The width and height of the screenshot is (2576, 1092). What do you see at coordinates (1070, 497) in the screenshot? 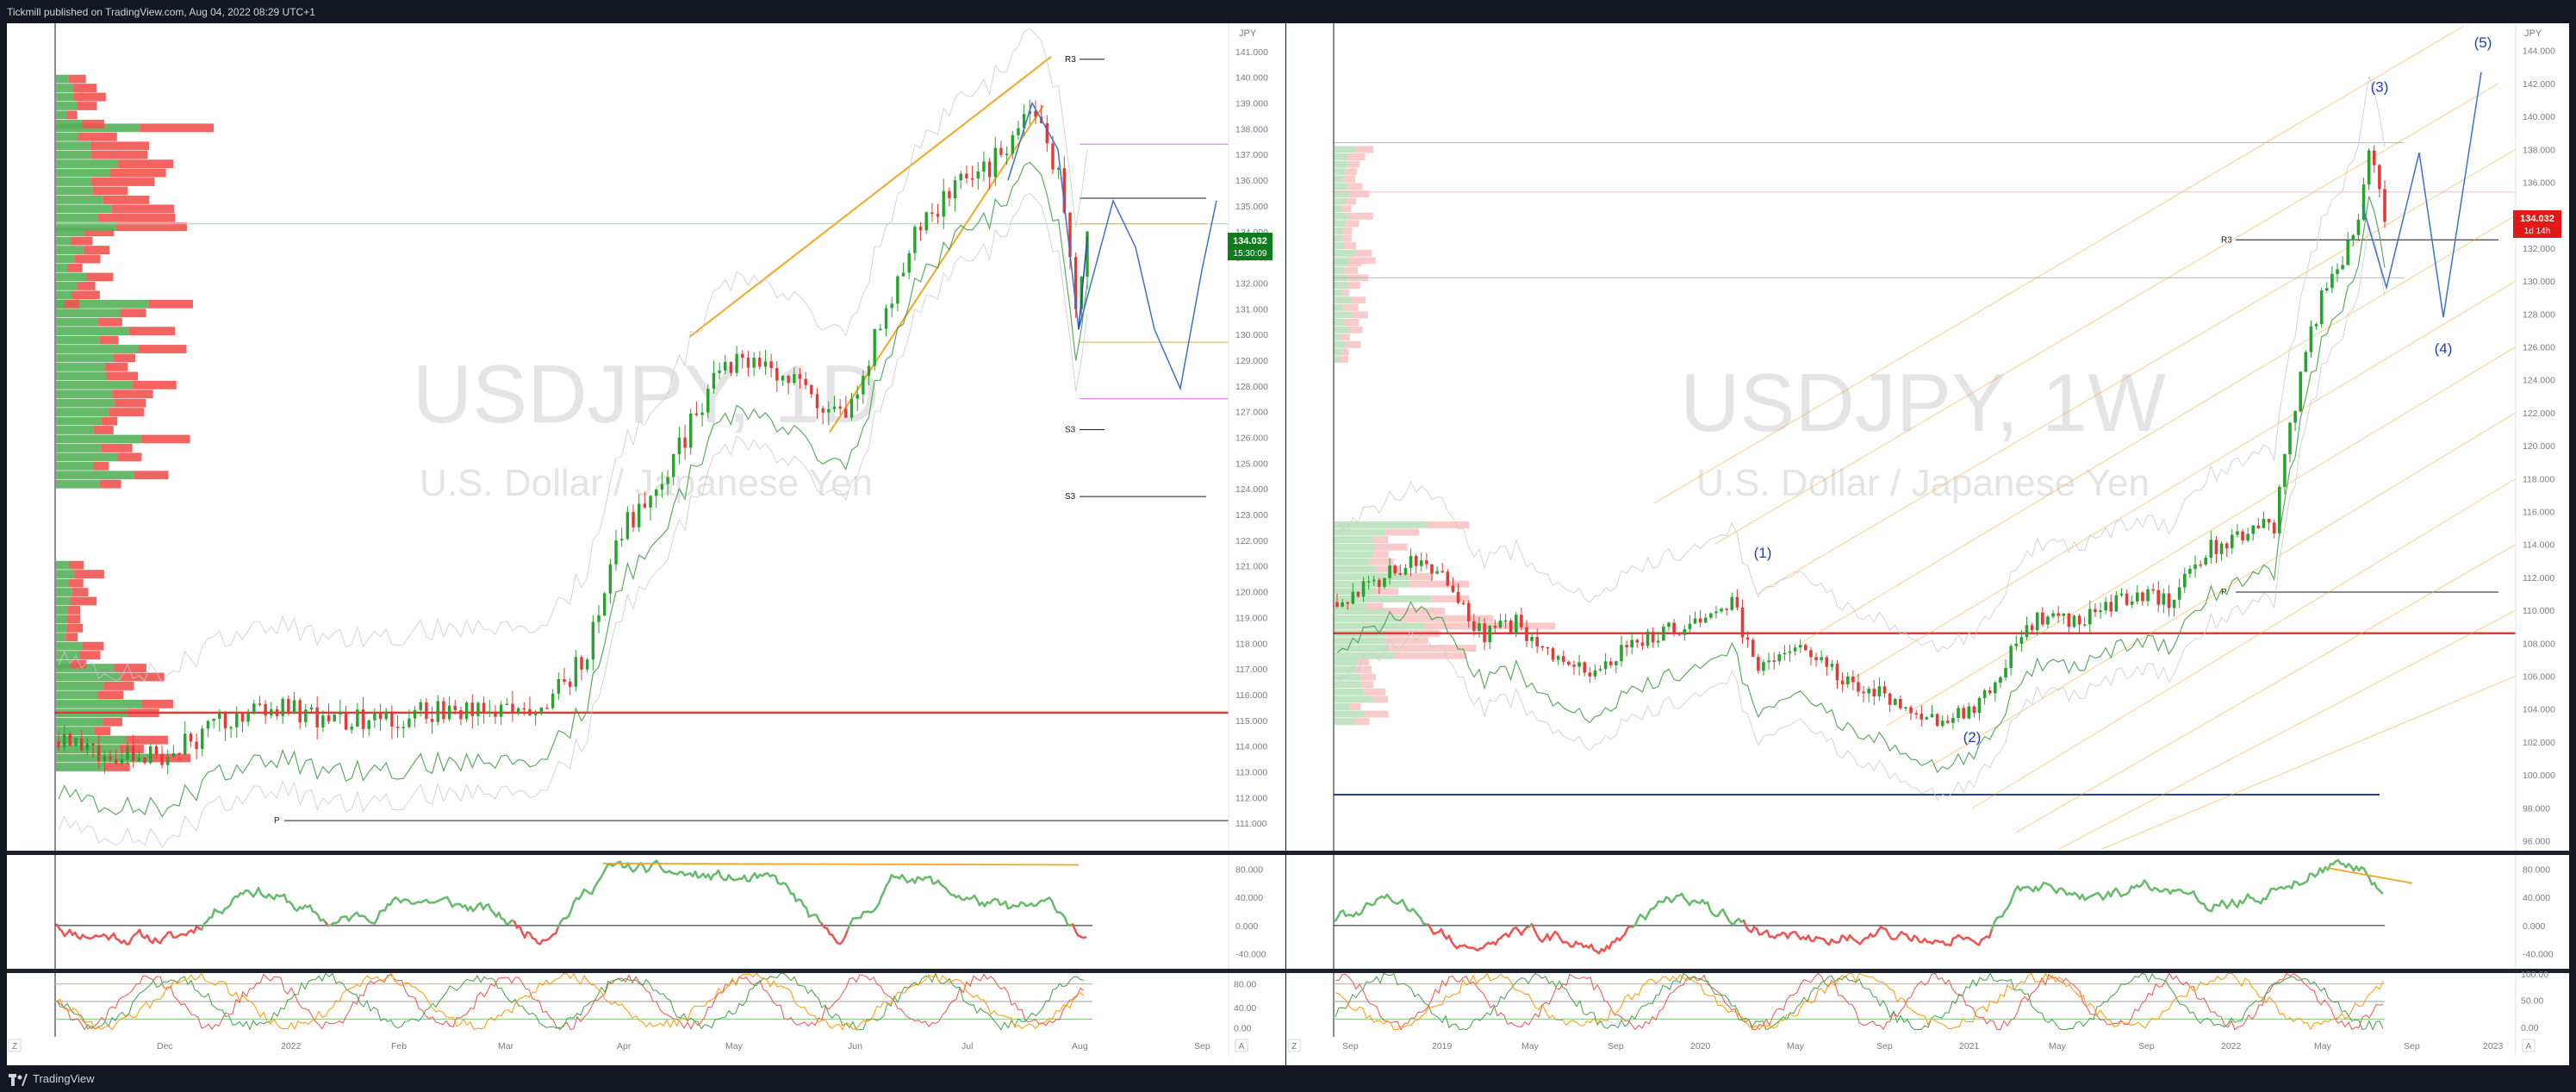
I see `pivot-label: S3` at bounding box center [1070, 497].